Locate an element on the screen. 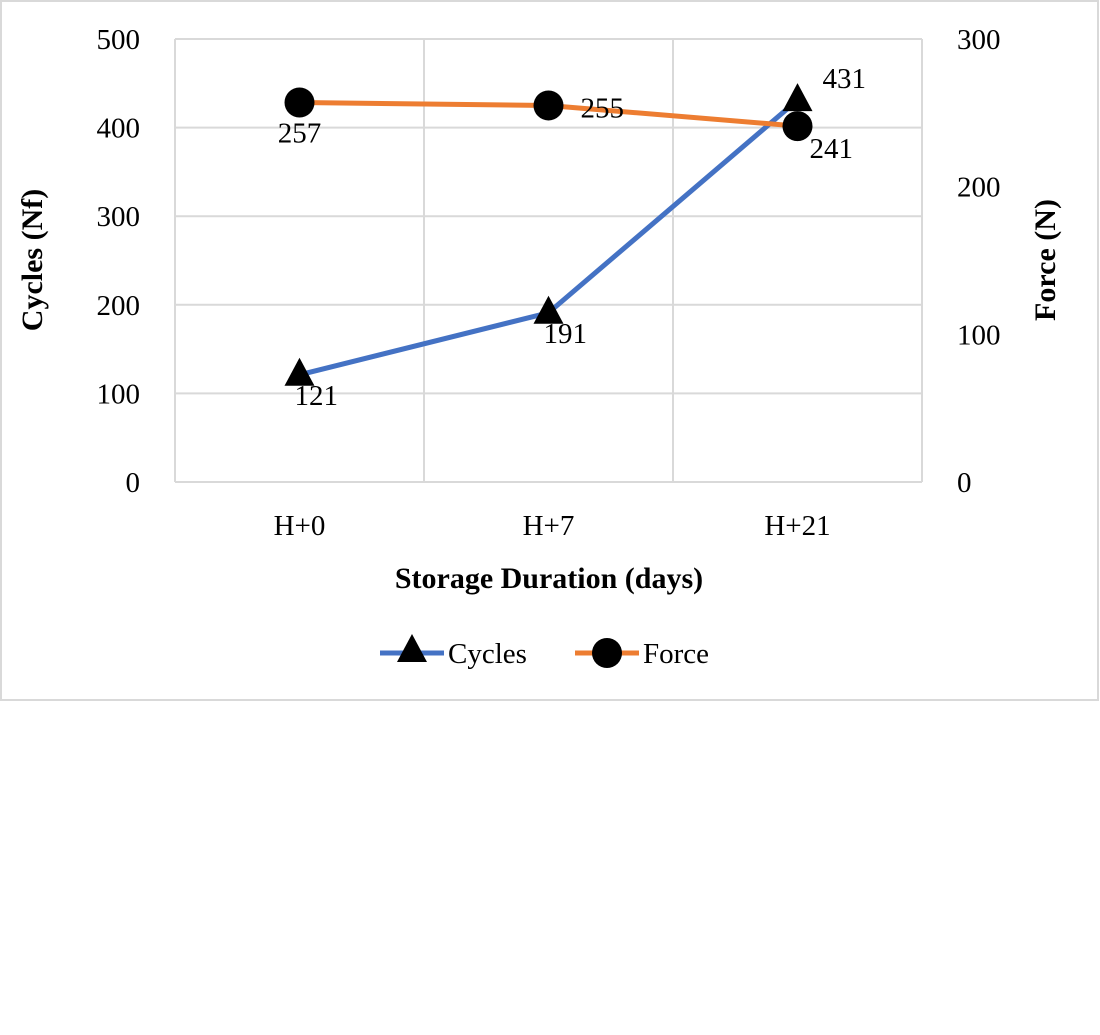  y2-tick-label: 200 is located at coordinates (979, 188).